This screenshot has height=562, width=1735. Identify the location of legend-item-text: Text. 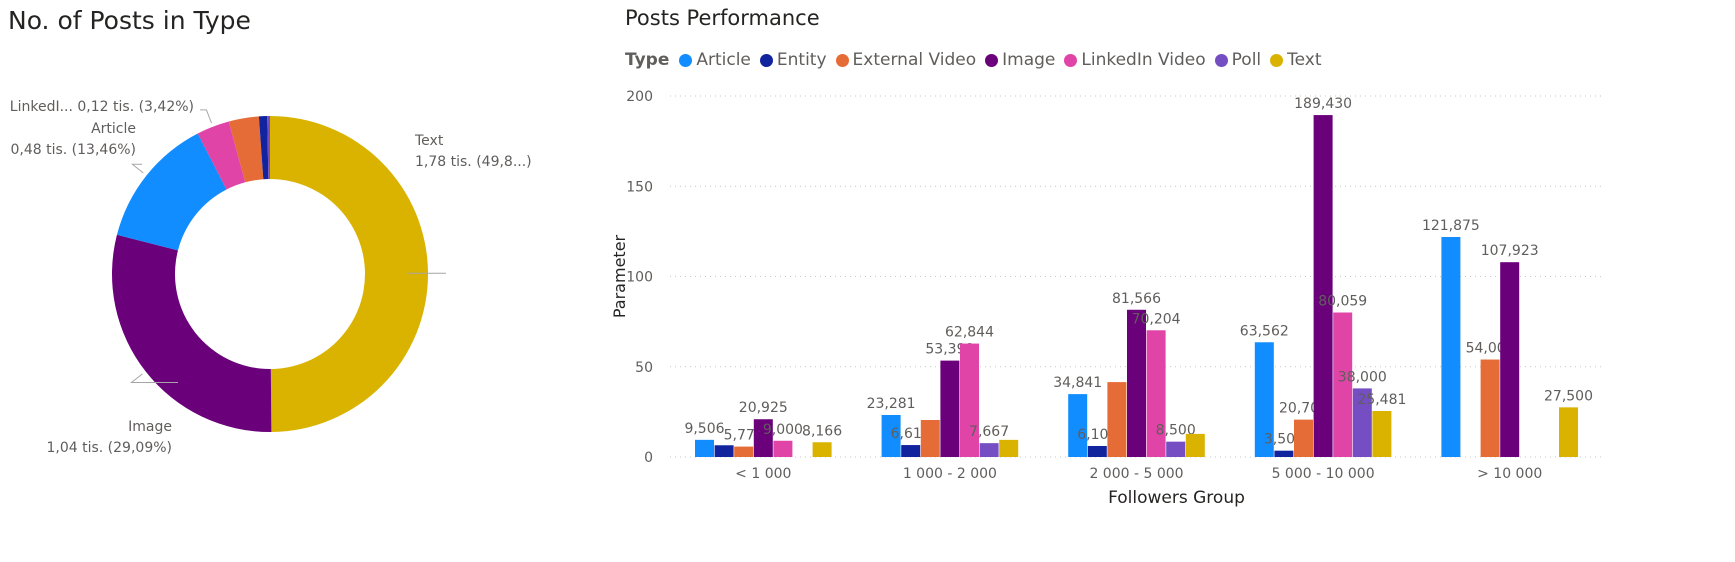
(1296, 60).